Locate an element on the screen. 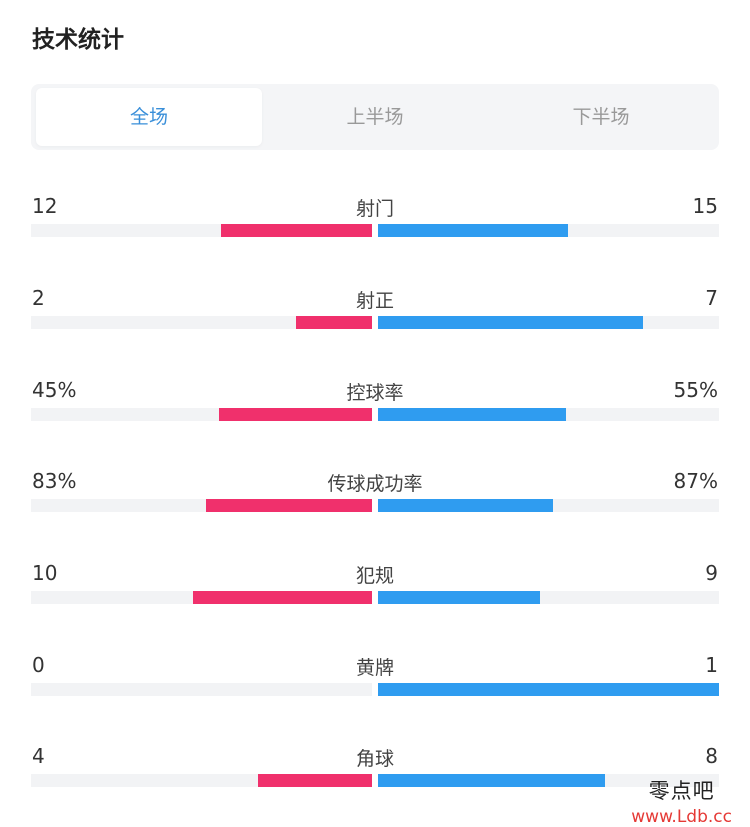 The width and height of the screenshot is (750, 827). stat-row-possession: 45% 控球率 55% is located at coordinates (375, 408).